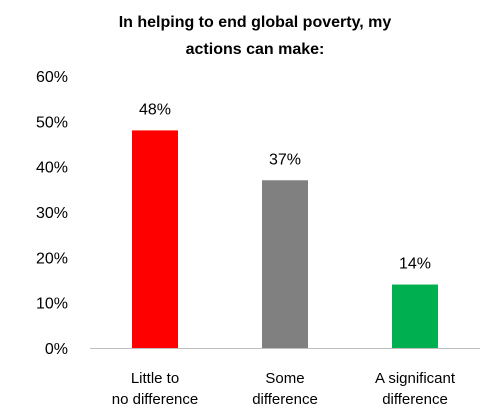 This screenshot has width=501, height=411. What do you see at coordinates (285, 159) in the screenshot?
I see `data-label: 37%` at bounding box center [285, 159].